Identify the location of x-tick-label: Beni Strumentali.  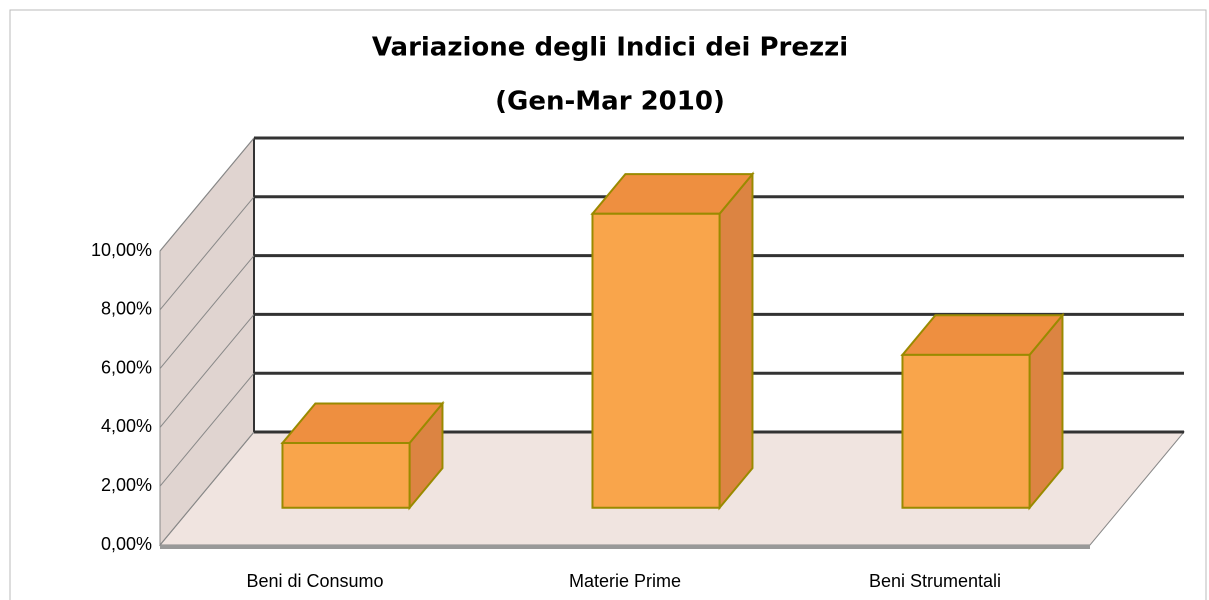
(935, 581).